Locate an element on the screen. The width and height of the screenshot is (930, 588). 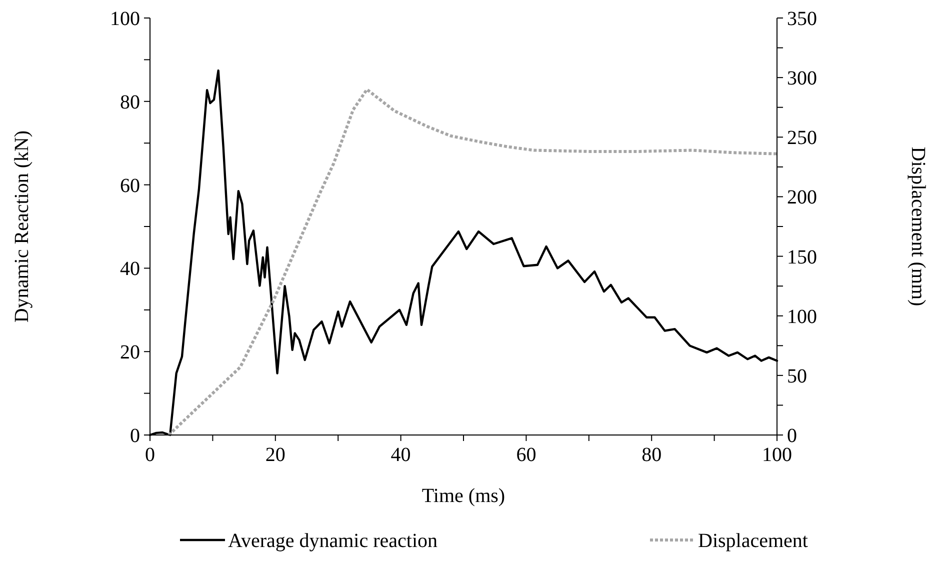
x-tick-label: 40 is located at coordinates (400, 455).